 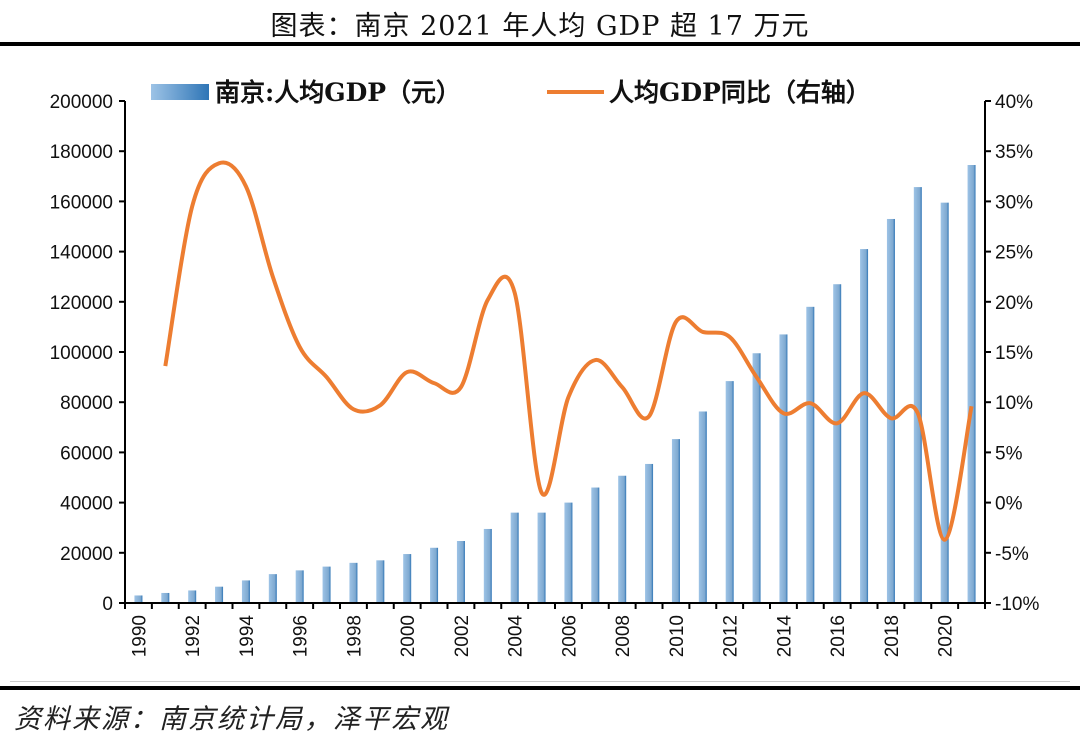 What do you see at coordinates (740, 92) in the screenshot?
I see `legend-line-label: 人均GDP同比（右轴）` at bounding box center [740, 92].